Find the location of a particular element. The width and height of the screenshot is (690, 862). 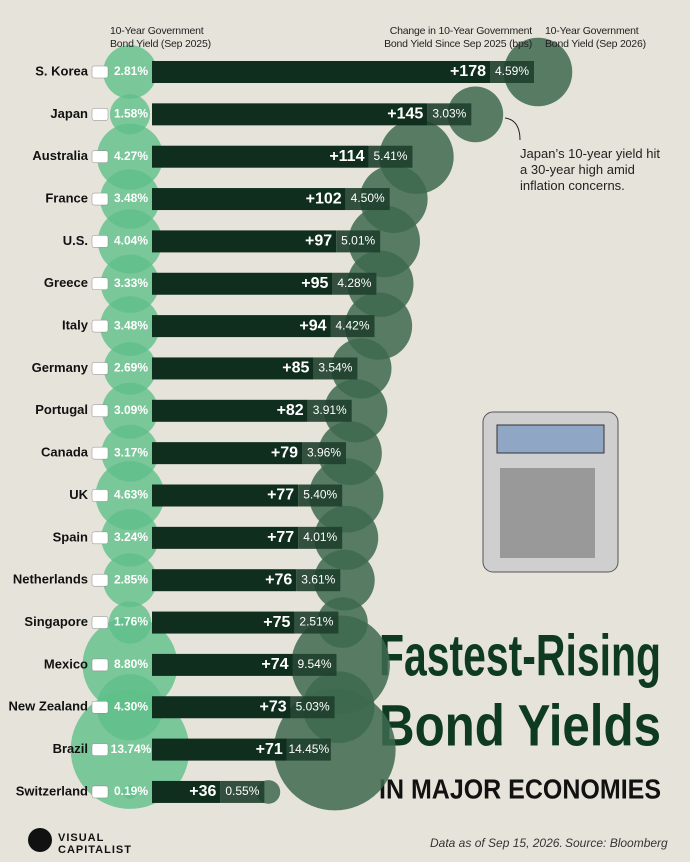

change-label: +145 is located at coordinates (405, 114).